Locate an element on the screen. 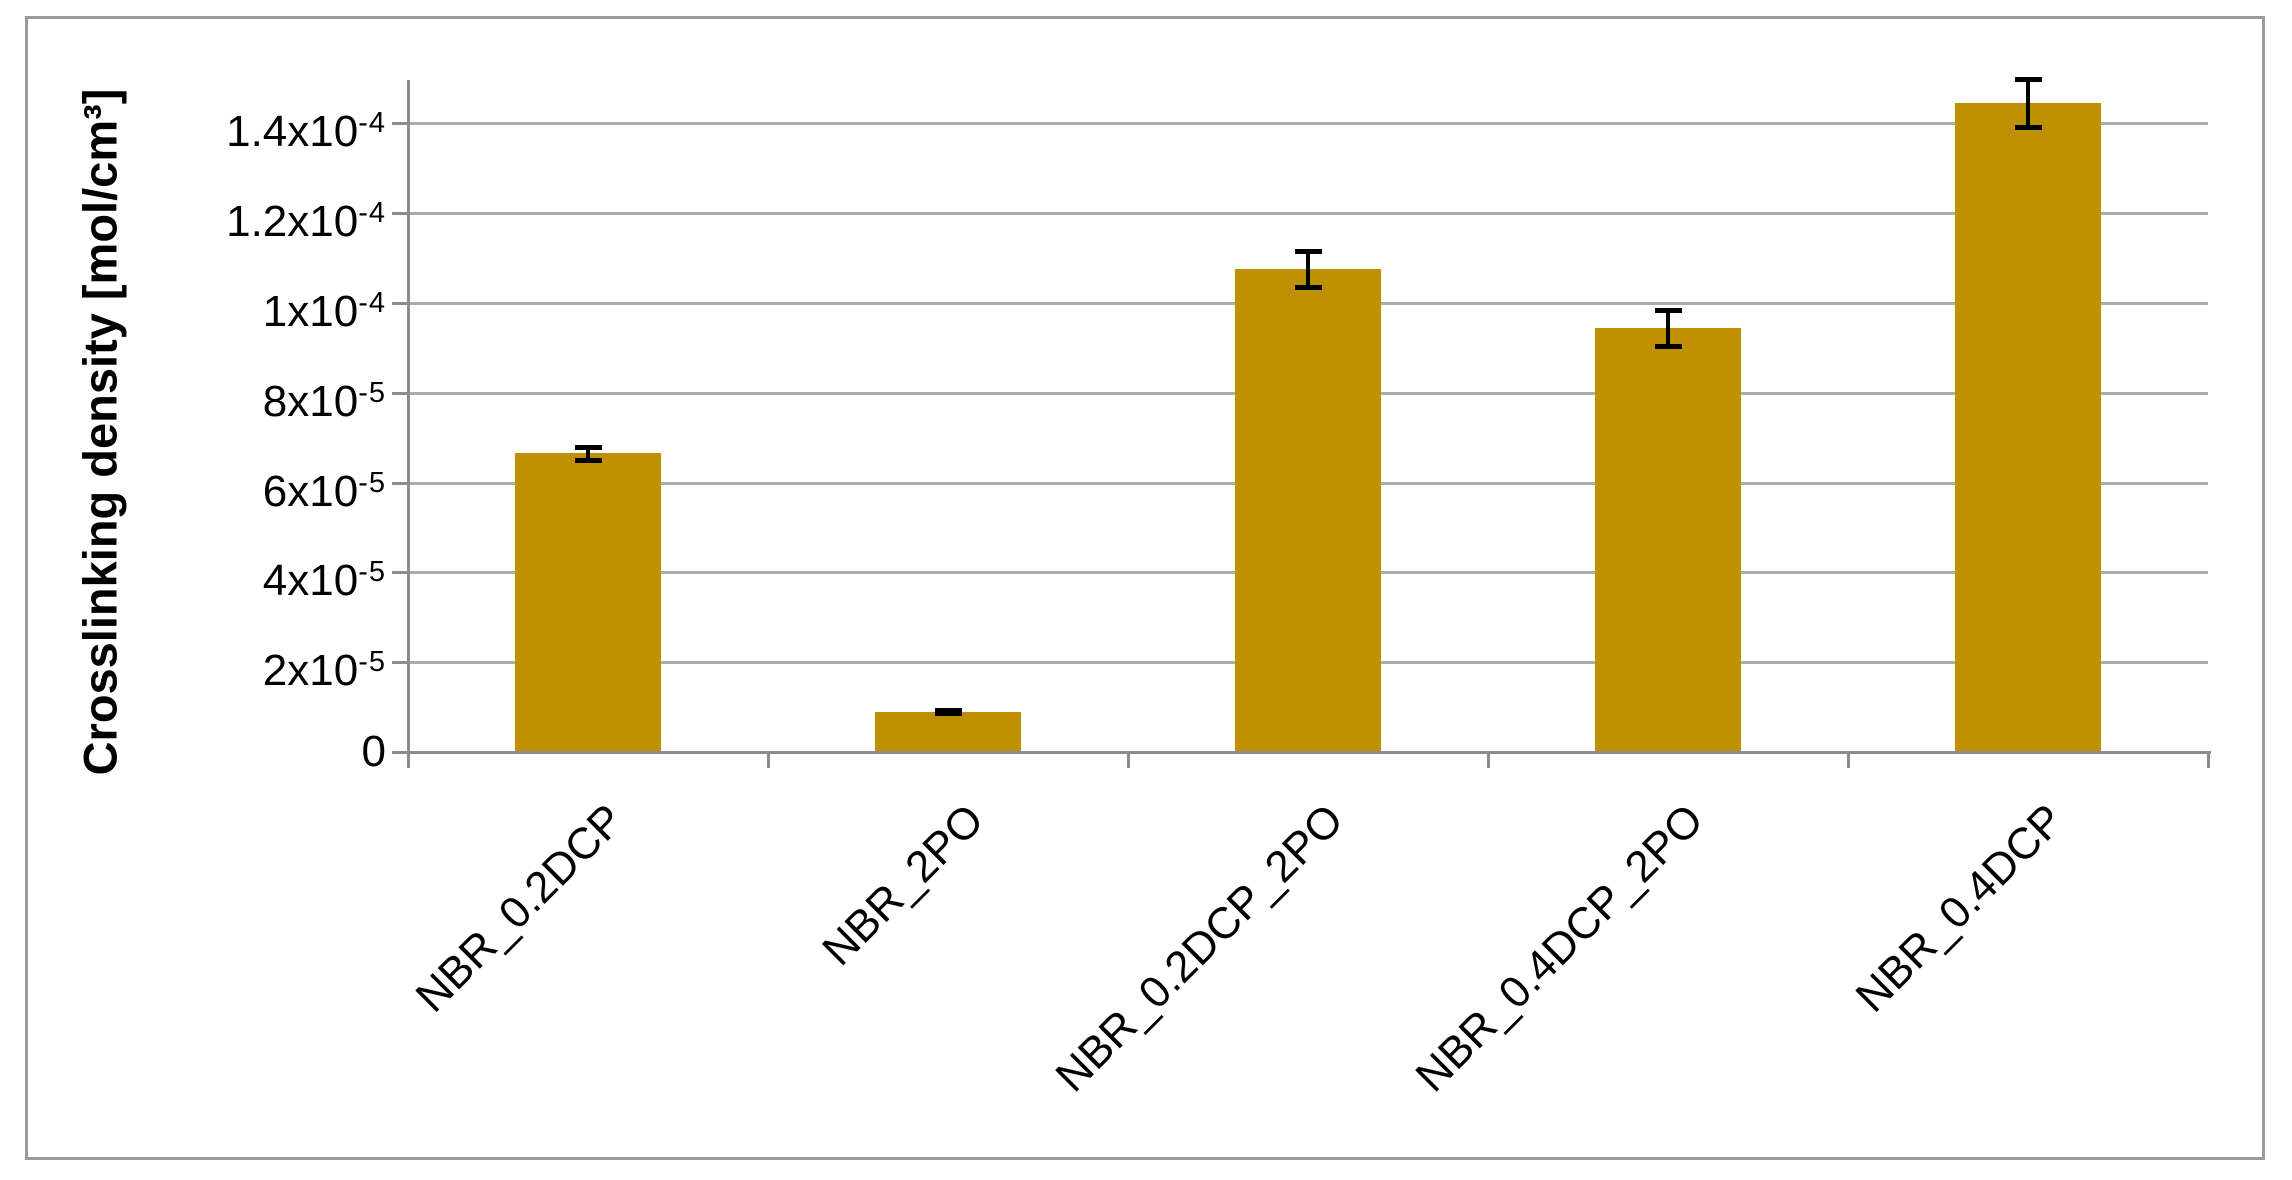 The image size is (2292, 1180). y-tick-label: 4x10⁻⁵ is located at coordinates (324, 581).